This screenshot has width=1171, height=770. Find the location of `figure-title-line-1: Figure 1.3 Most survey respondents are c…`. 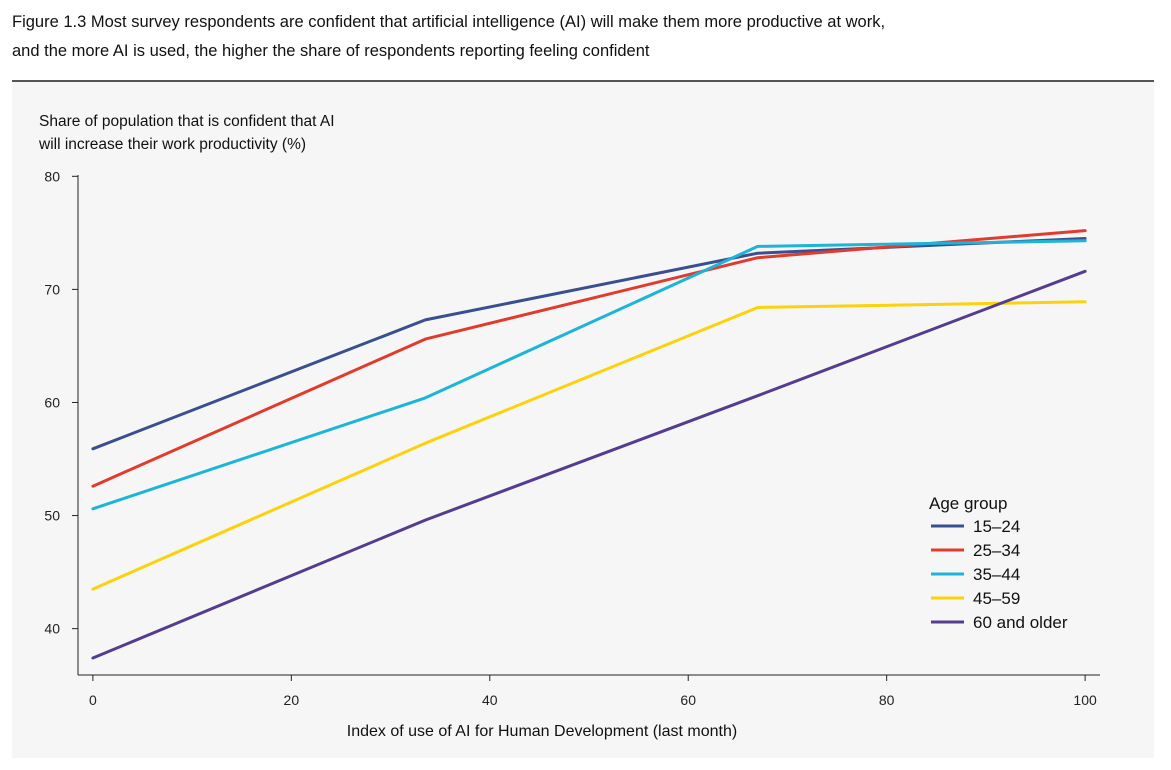

figure-title-line-1: Figure 1.3 Most survey respondents are c… is located at coordinates (449, 22).